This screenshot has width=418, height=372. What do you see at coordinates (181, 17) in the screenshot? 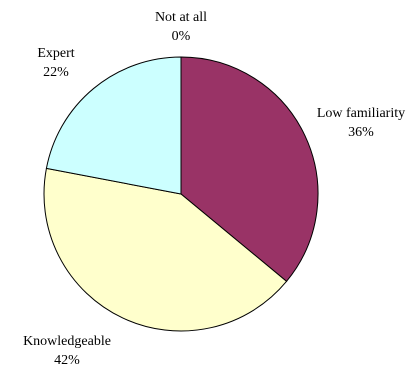
I see `slice-name: Not at all` at bounding box center [181, 17].